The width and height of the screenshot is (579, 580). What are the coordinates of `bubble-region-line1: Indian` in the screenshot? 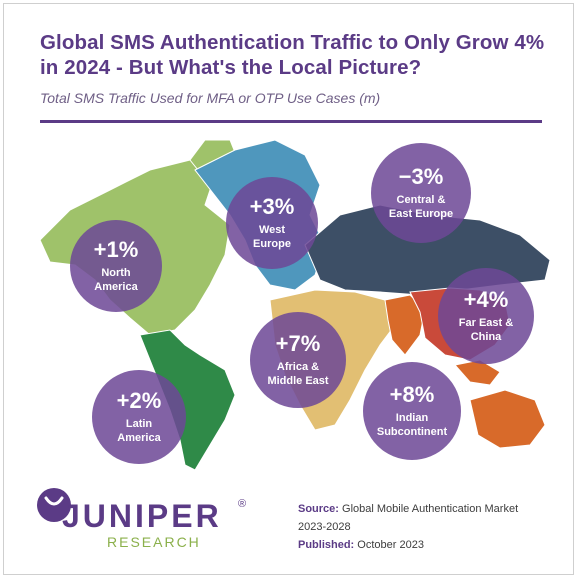 It's located at (412, 418).